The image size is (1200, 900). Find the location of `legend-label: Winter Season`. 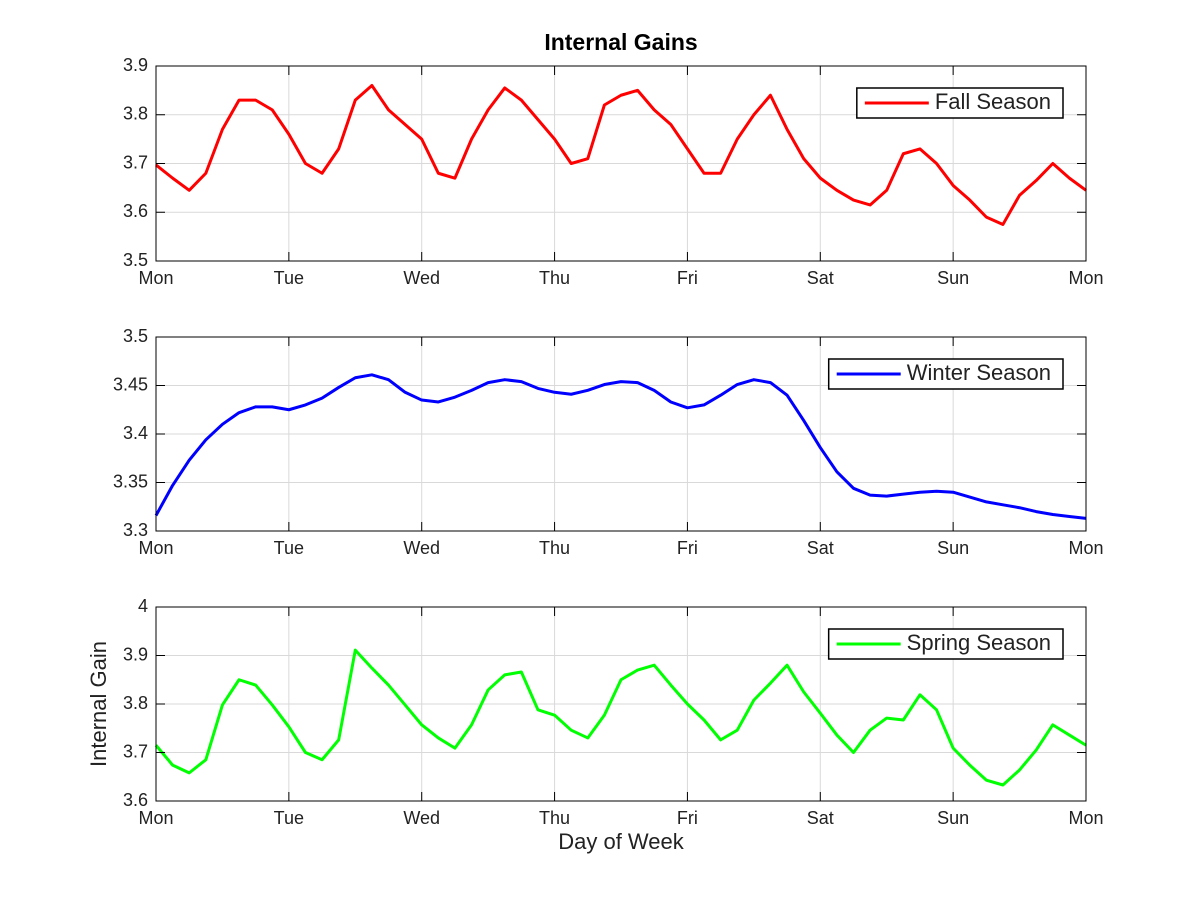

legend-label: Winter Season is located at coordinates (979, 372).